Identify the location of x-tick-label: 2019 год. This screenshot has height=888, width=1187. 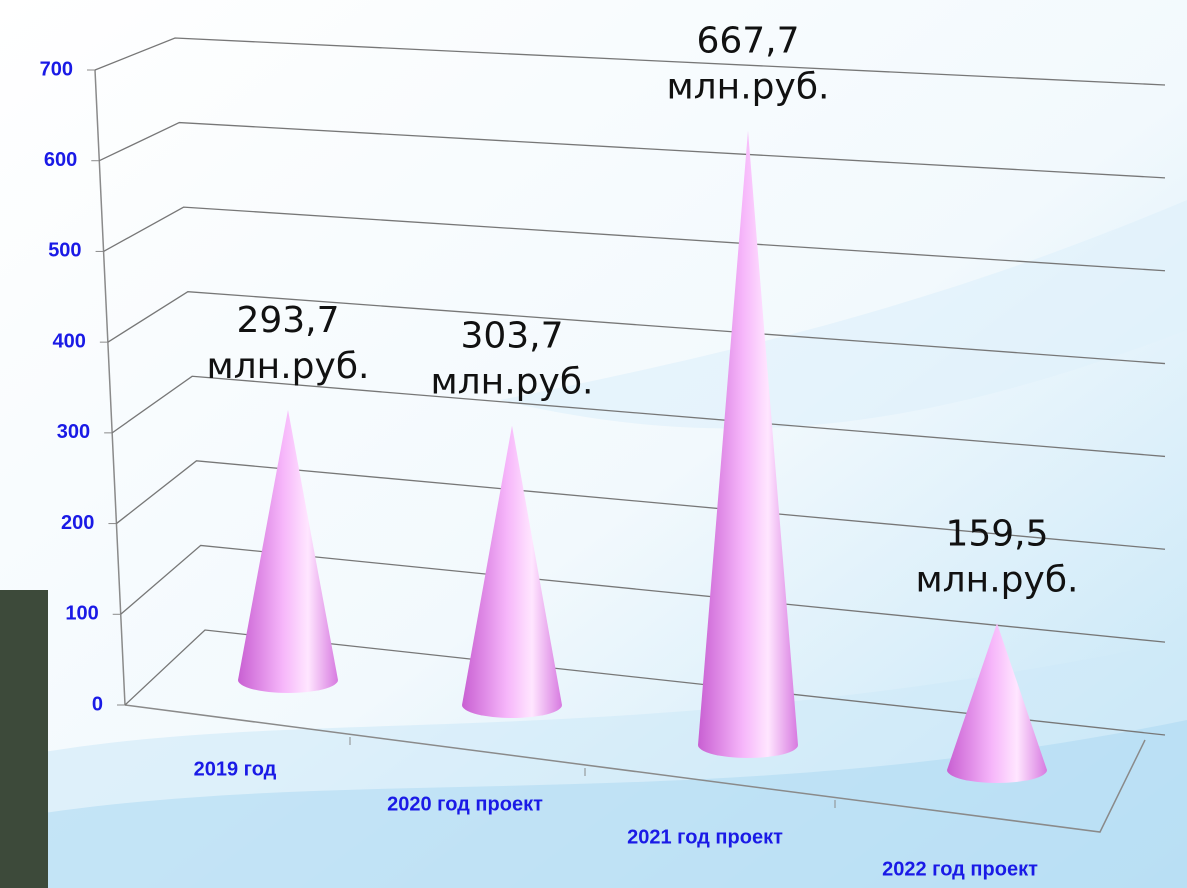
(235, 769).